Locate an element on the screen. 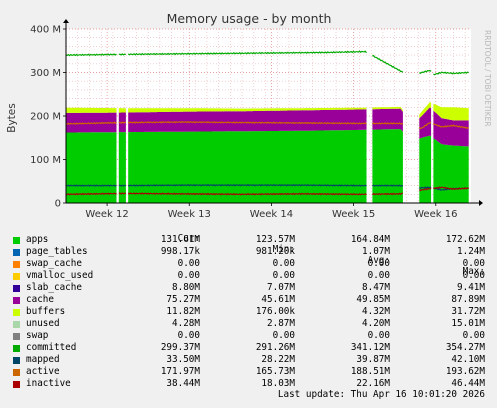  legend-label: inactive is located at coordinates (48, 383).